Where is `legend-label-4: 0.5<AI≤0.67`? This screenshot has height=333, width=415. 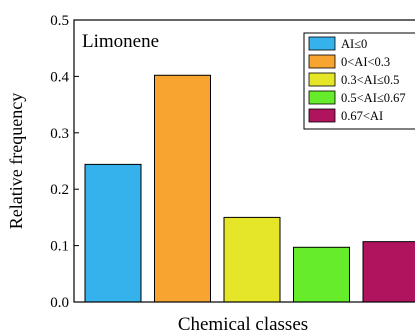
legend-label-4: 0.5<AI≤0.67 is located at coordinates (373, 98).